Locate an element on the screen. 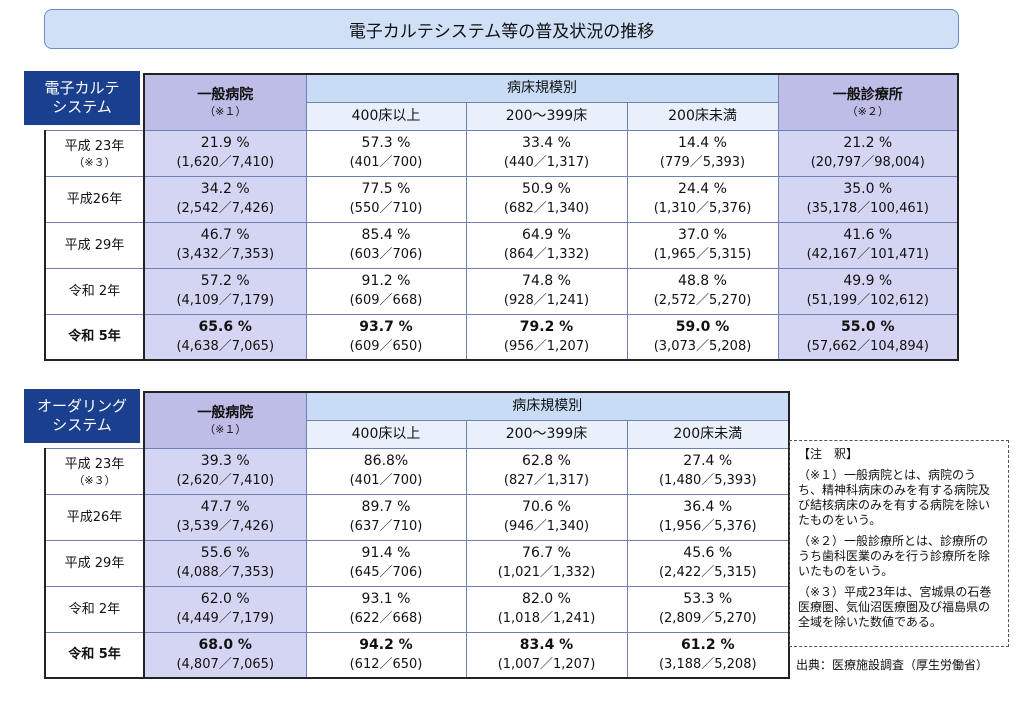  cell-c3: 62.8 % (827／1,317) is located at coordinates (546, 470).